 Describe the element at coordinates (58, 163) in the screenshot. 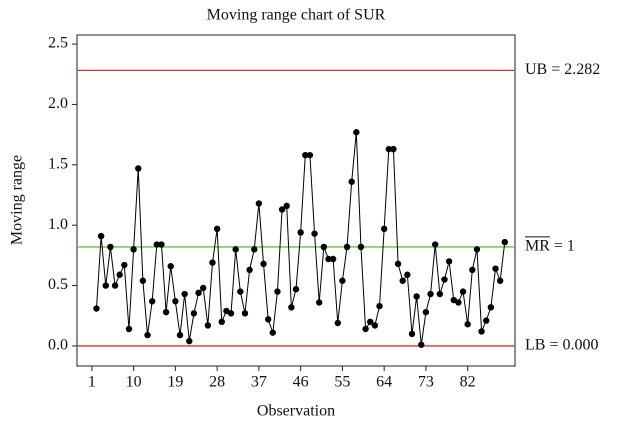

I see `y-tick-label: 1.5` at that location.